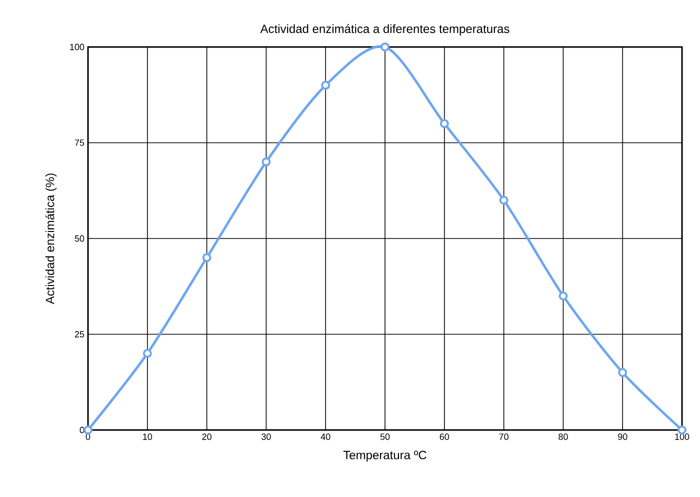  I want to click on y-tick-label: 100, so click(77, 47).